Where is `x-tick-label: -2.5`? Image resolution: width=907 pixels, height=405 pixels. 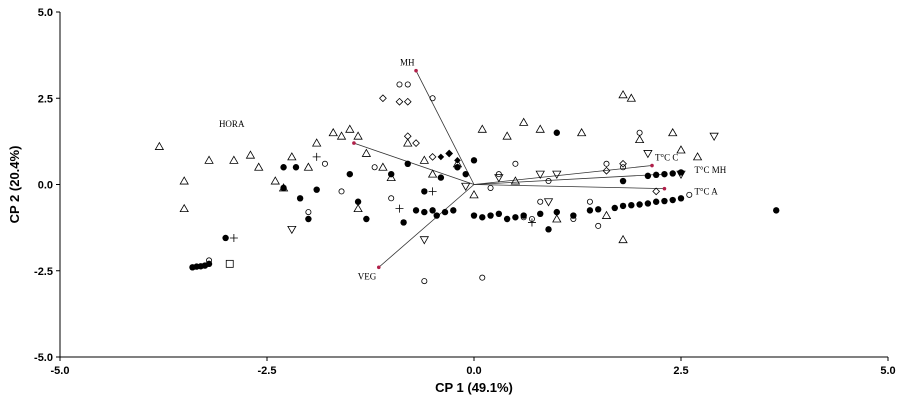 x-tick-label: -2.5 is located at coordinates (267, 371).